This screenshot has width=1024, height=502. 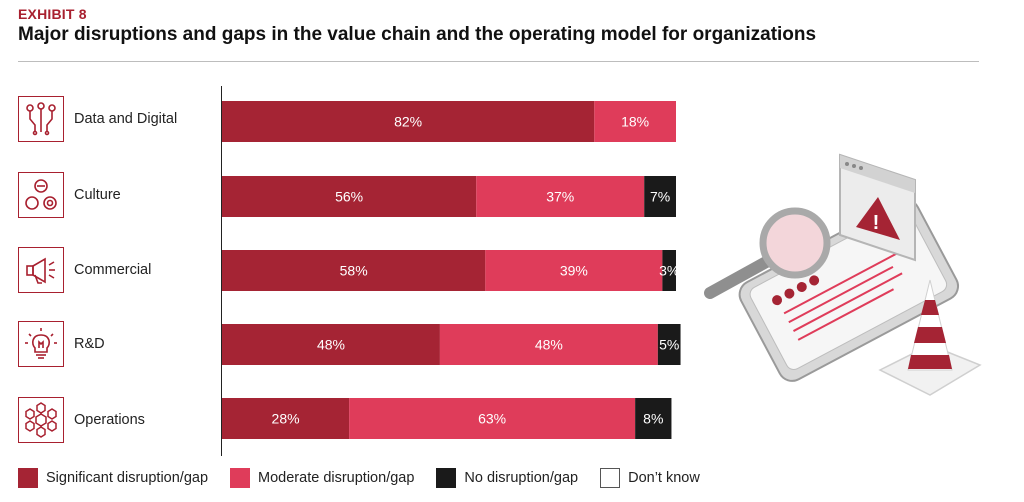 What do you see at coordinates (521, 478) in the screenshot?
I see `legend-label: No disruption/gap` at bounding box center [521, 478].